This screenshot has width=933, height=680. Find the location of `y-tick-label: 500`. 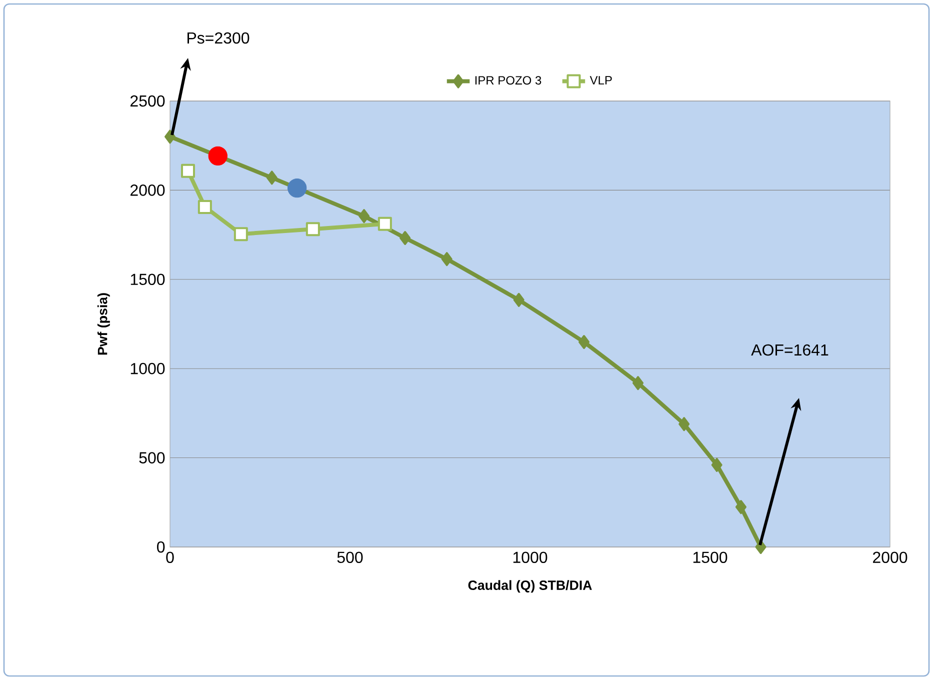

y-tick-label: 500 is located at coordinates (152, 458).